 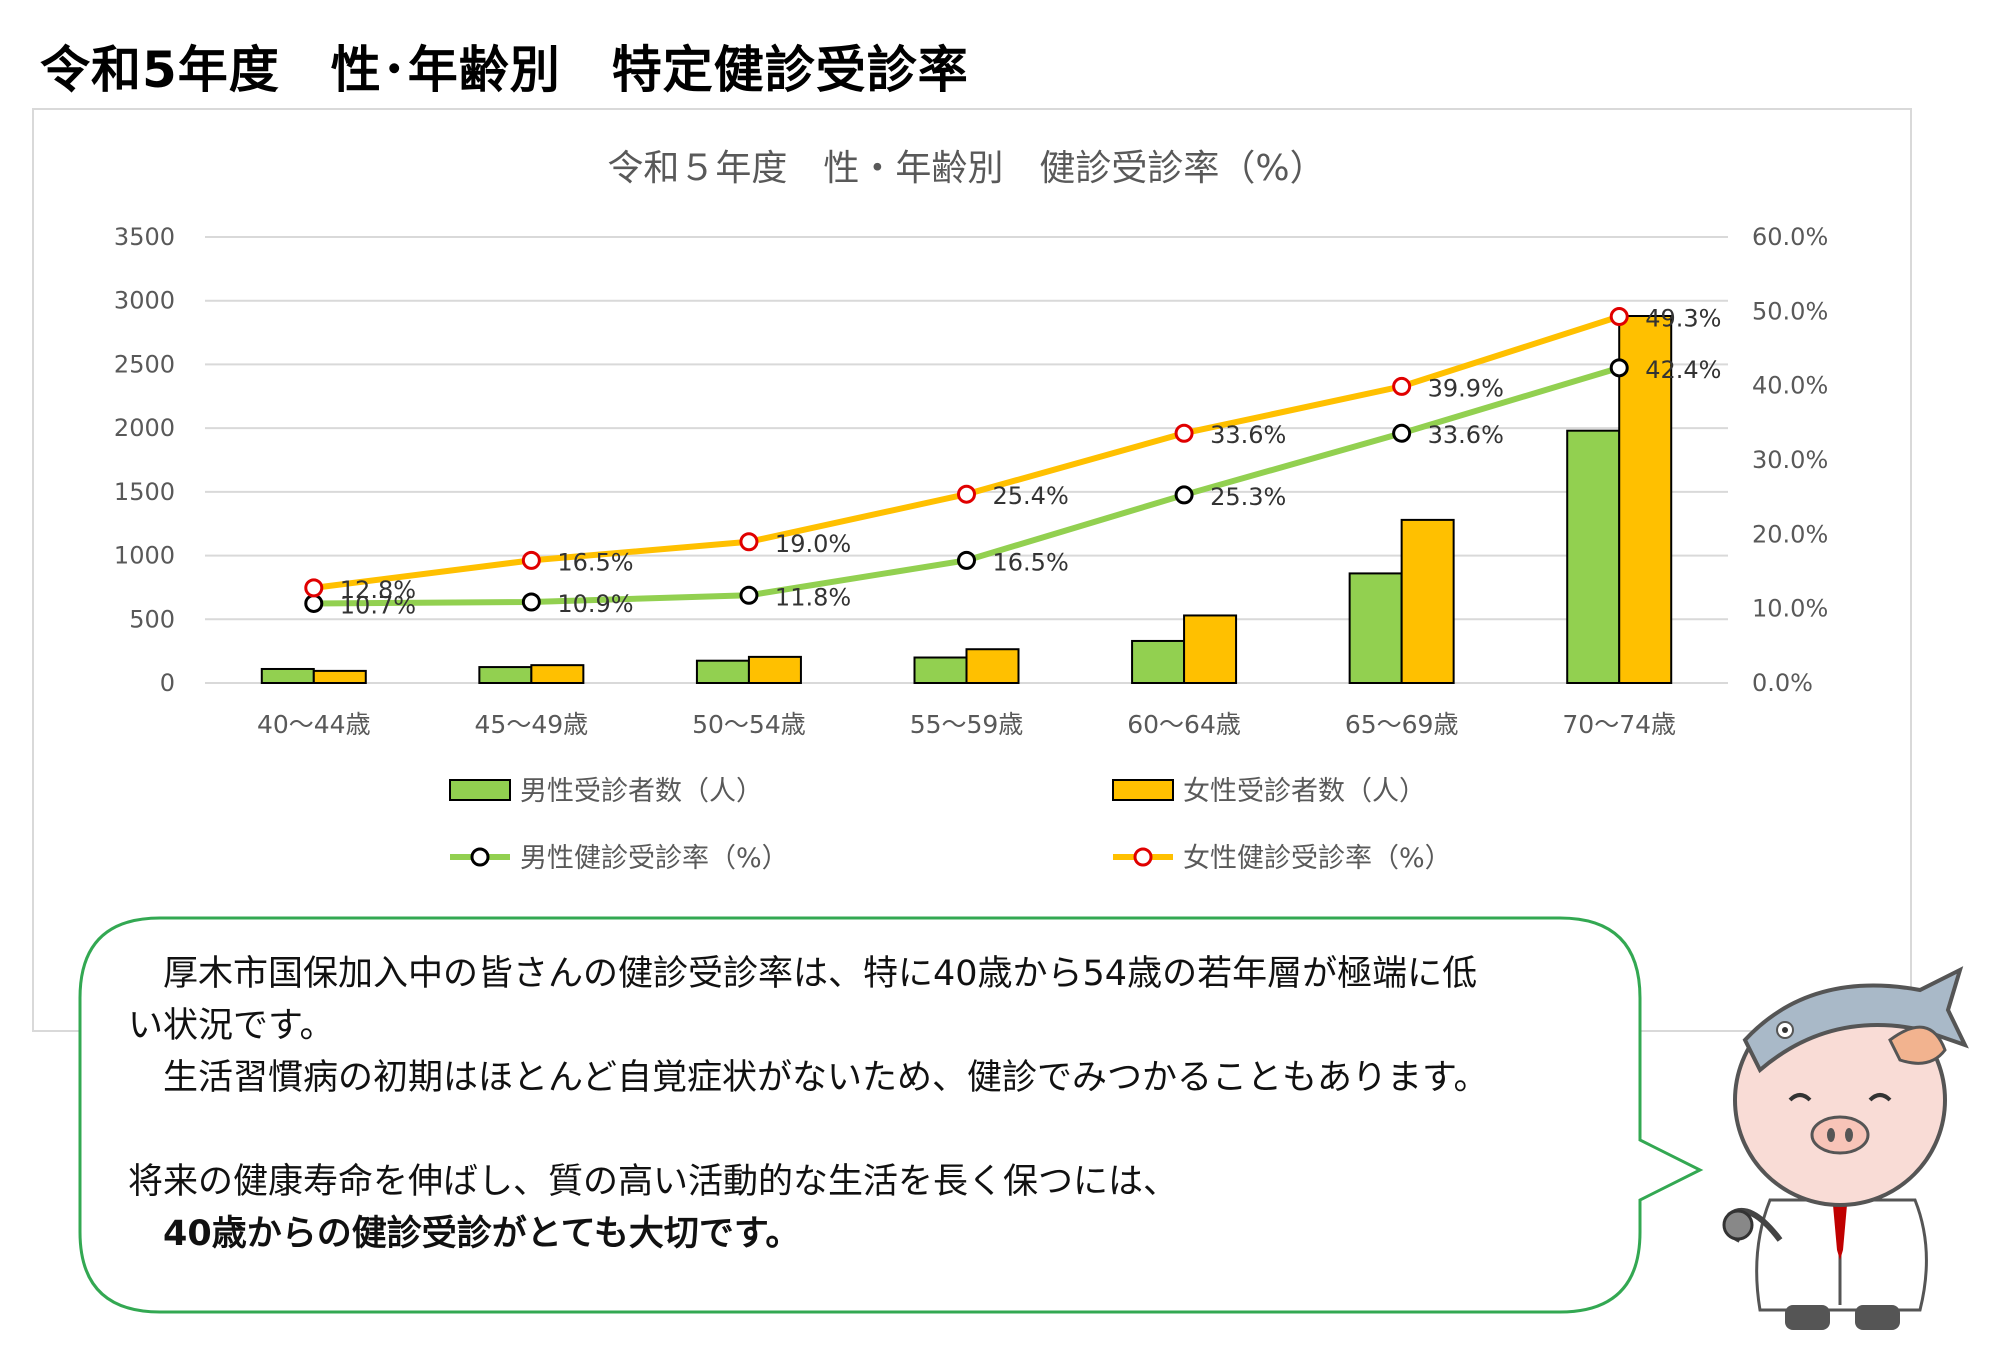 I want to click on mascot-illustration, so click(x=1845, y=1148).